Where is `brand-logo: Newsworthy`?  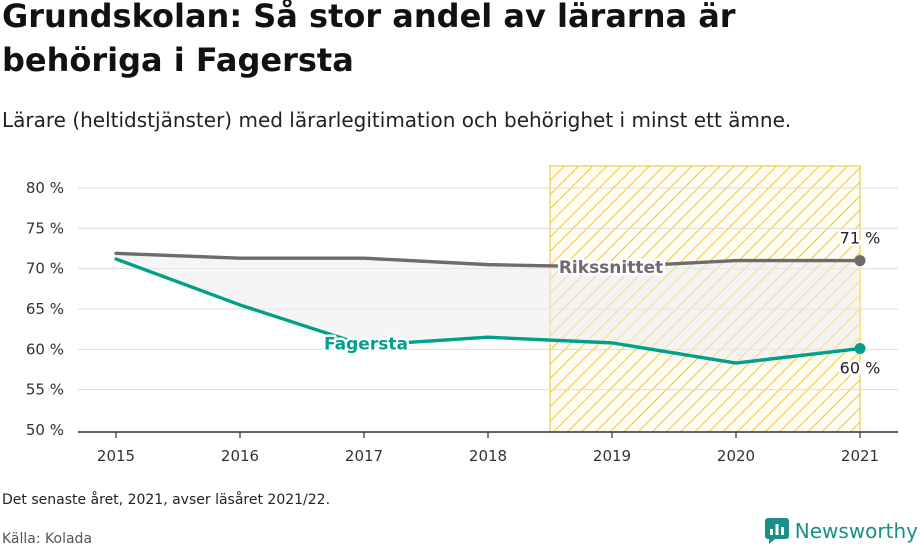
brand-logo: Newsworthy is located at coordinates (841, 531).